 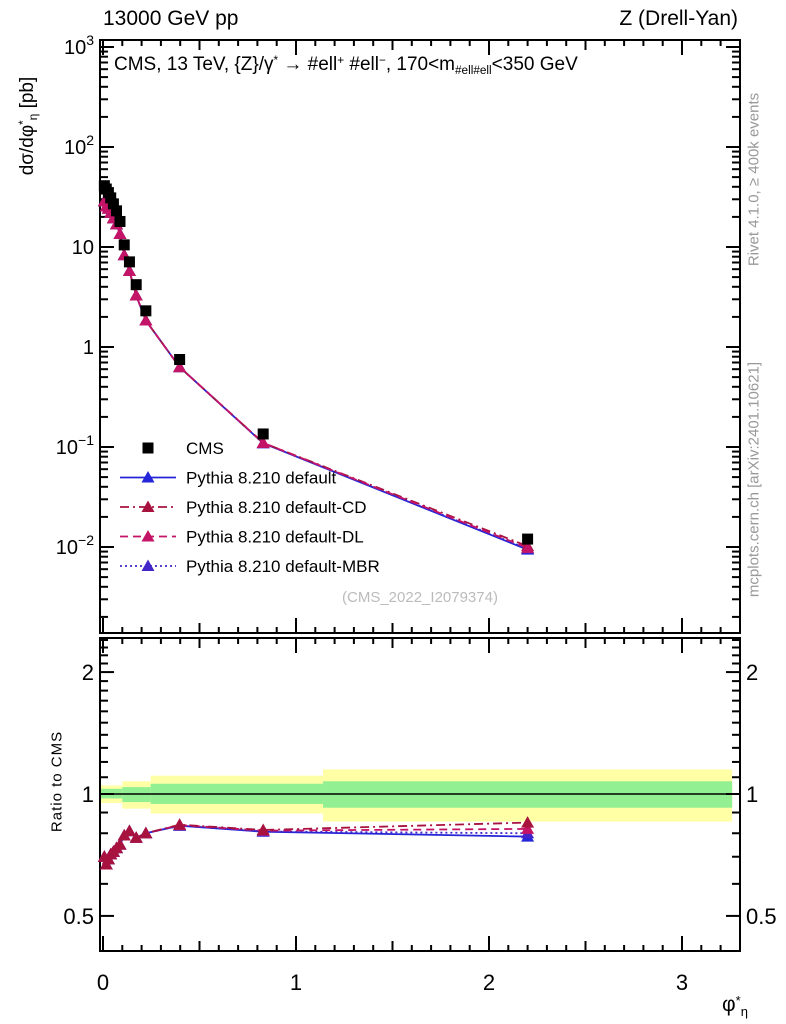 I want to click on main-y-tick-label: 10³, so click(x=79, y=45).